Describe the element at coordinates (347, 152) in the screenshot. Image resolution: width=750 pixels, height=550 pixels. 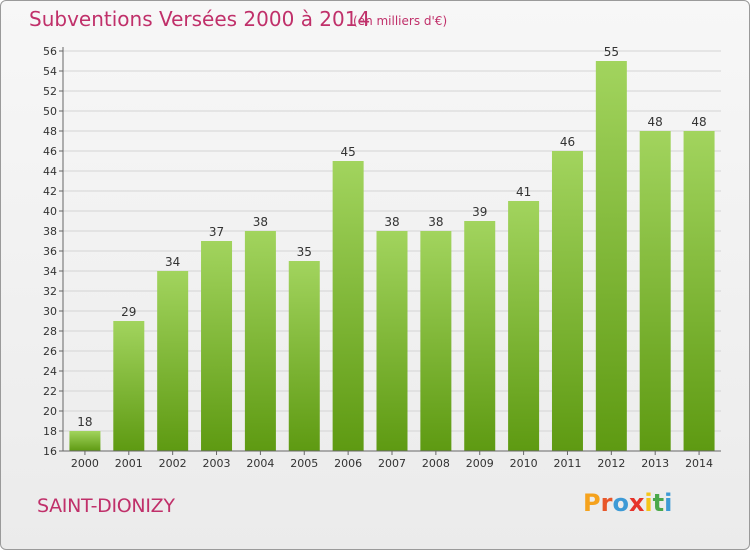
I see `value-label-2006: 45` at that location.